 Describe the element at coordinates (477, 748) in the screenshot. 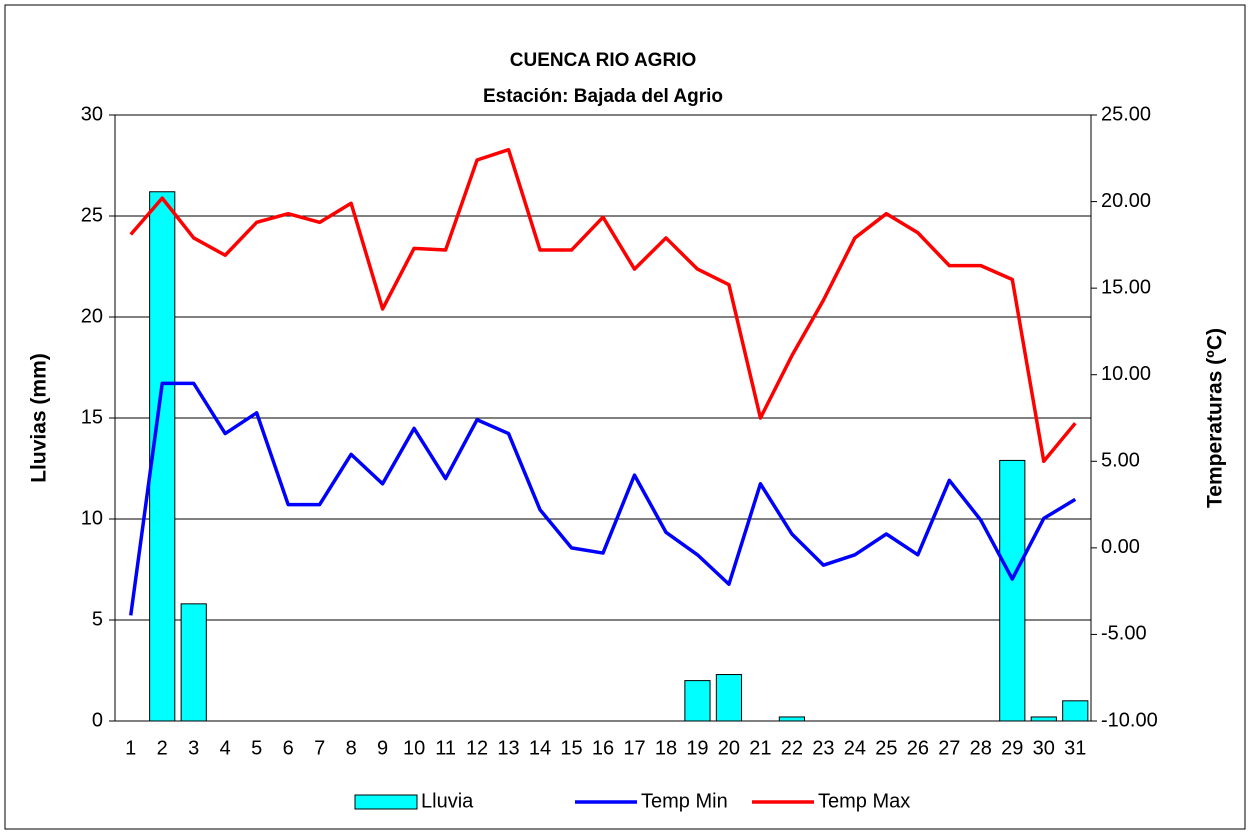

I see `x-tick-label: 12` at that location.